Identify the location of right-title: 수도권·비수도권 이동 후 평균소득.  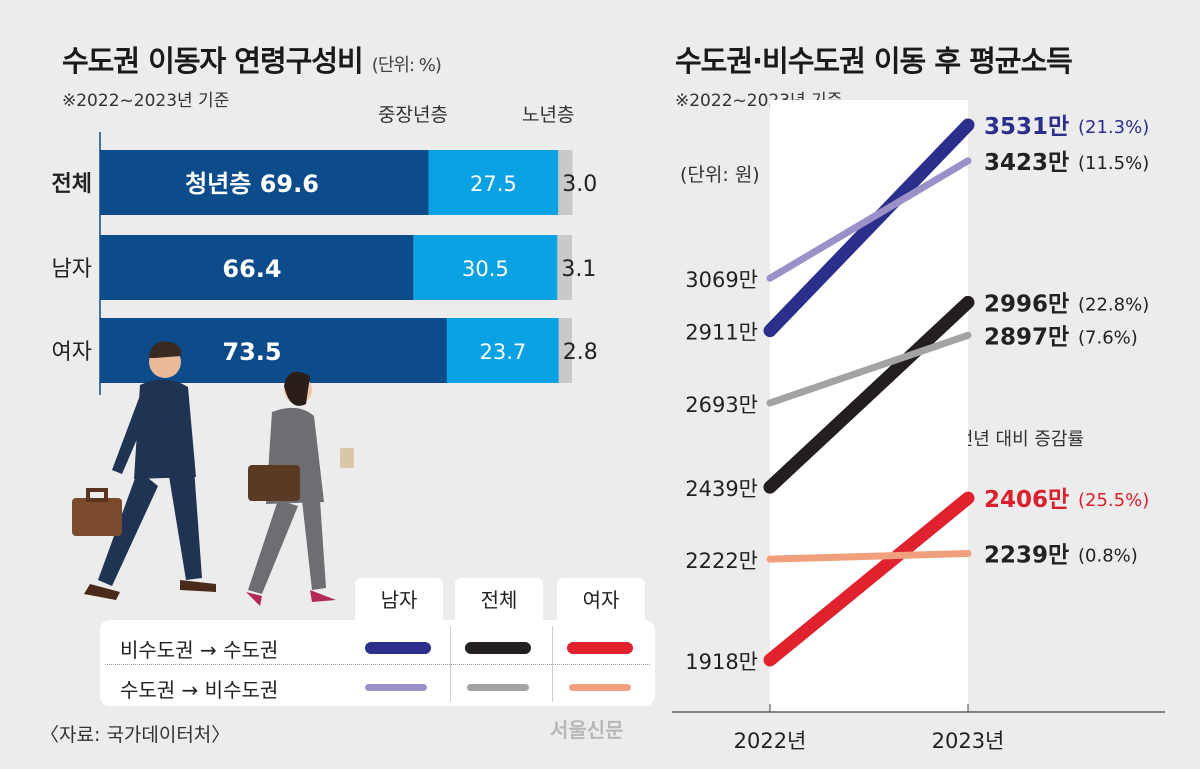
(874, 61).